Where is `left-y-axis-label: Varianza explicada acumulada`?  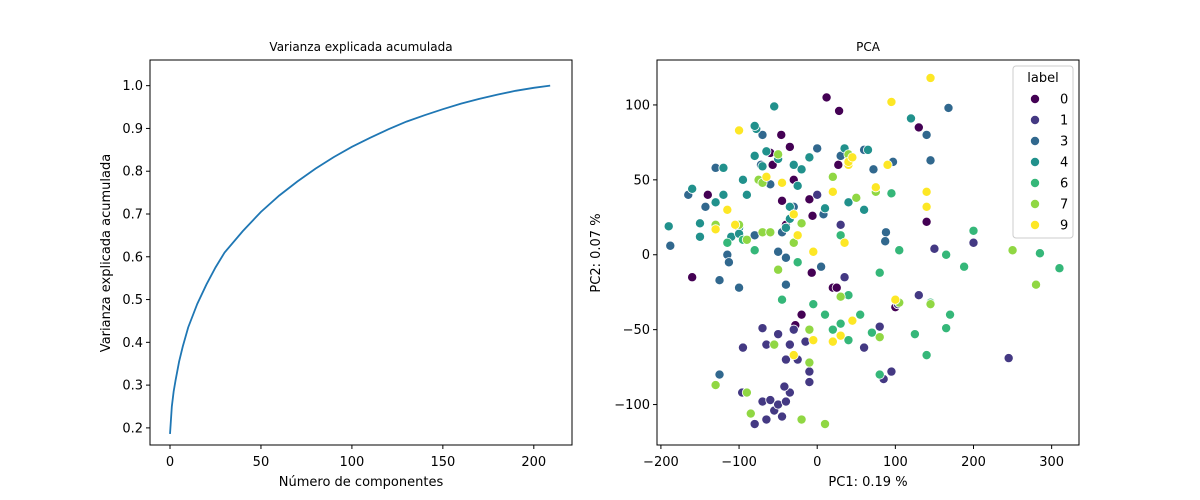 left-y-axis-label: Varianza explicada acumulada is located at coordinates (106, 253).